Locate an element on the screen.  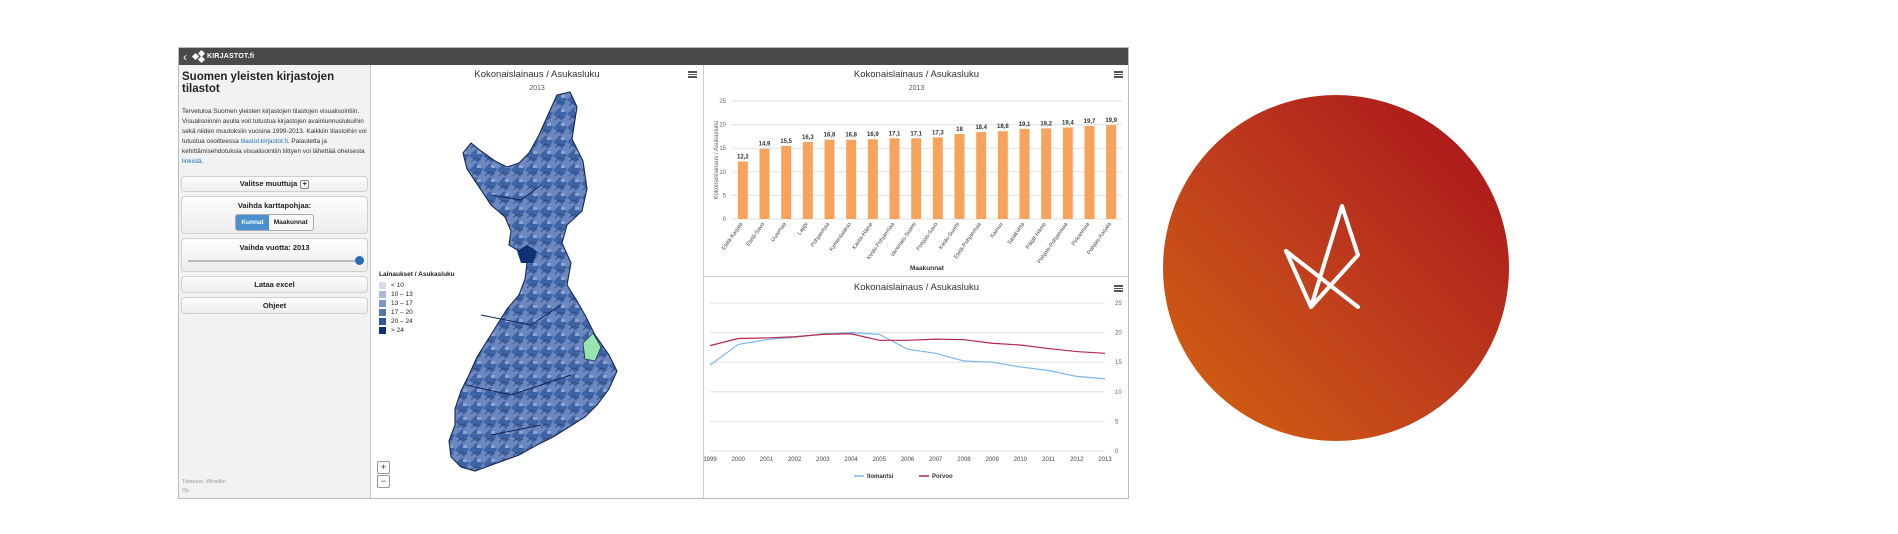
legend-item: 13 – 17 is located at coordinates (417, 303).